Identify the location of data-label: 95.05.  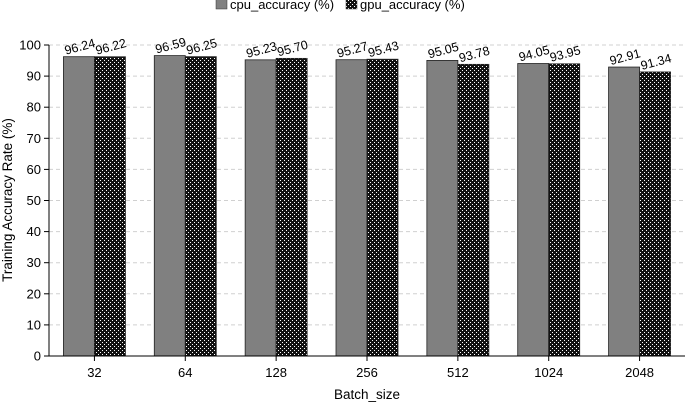
(443, 51).